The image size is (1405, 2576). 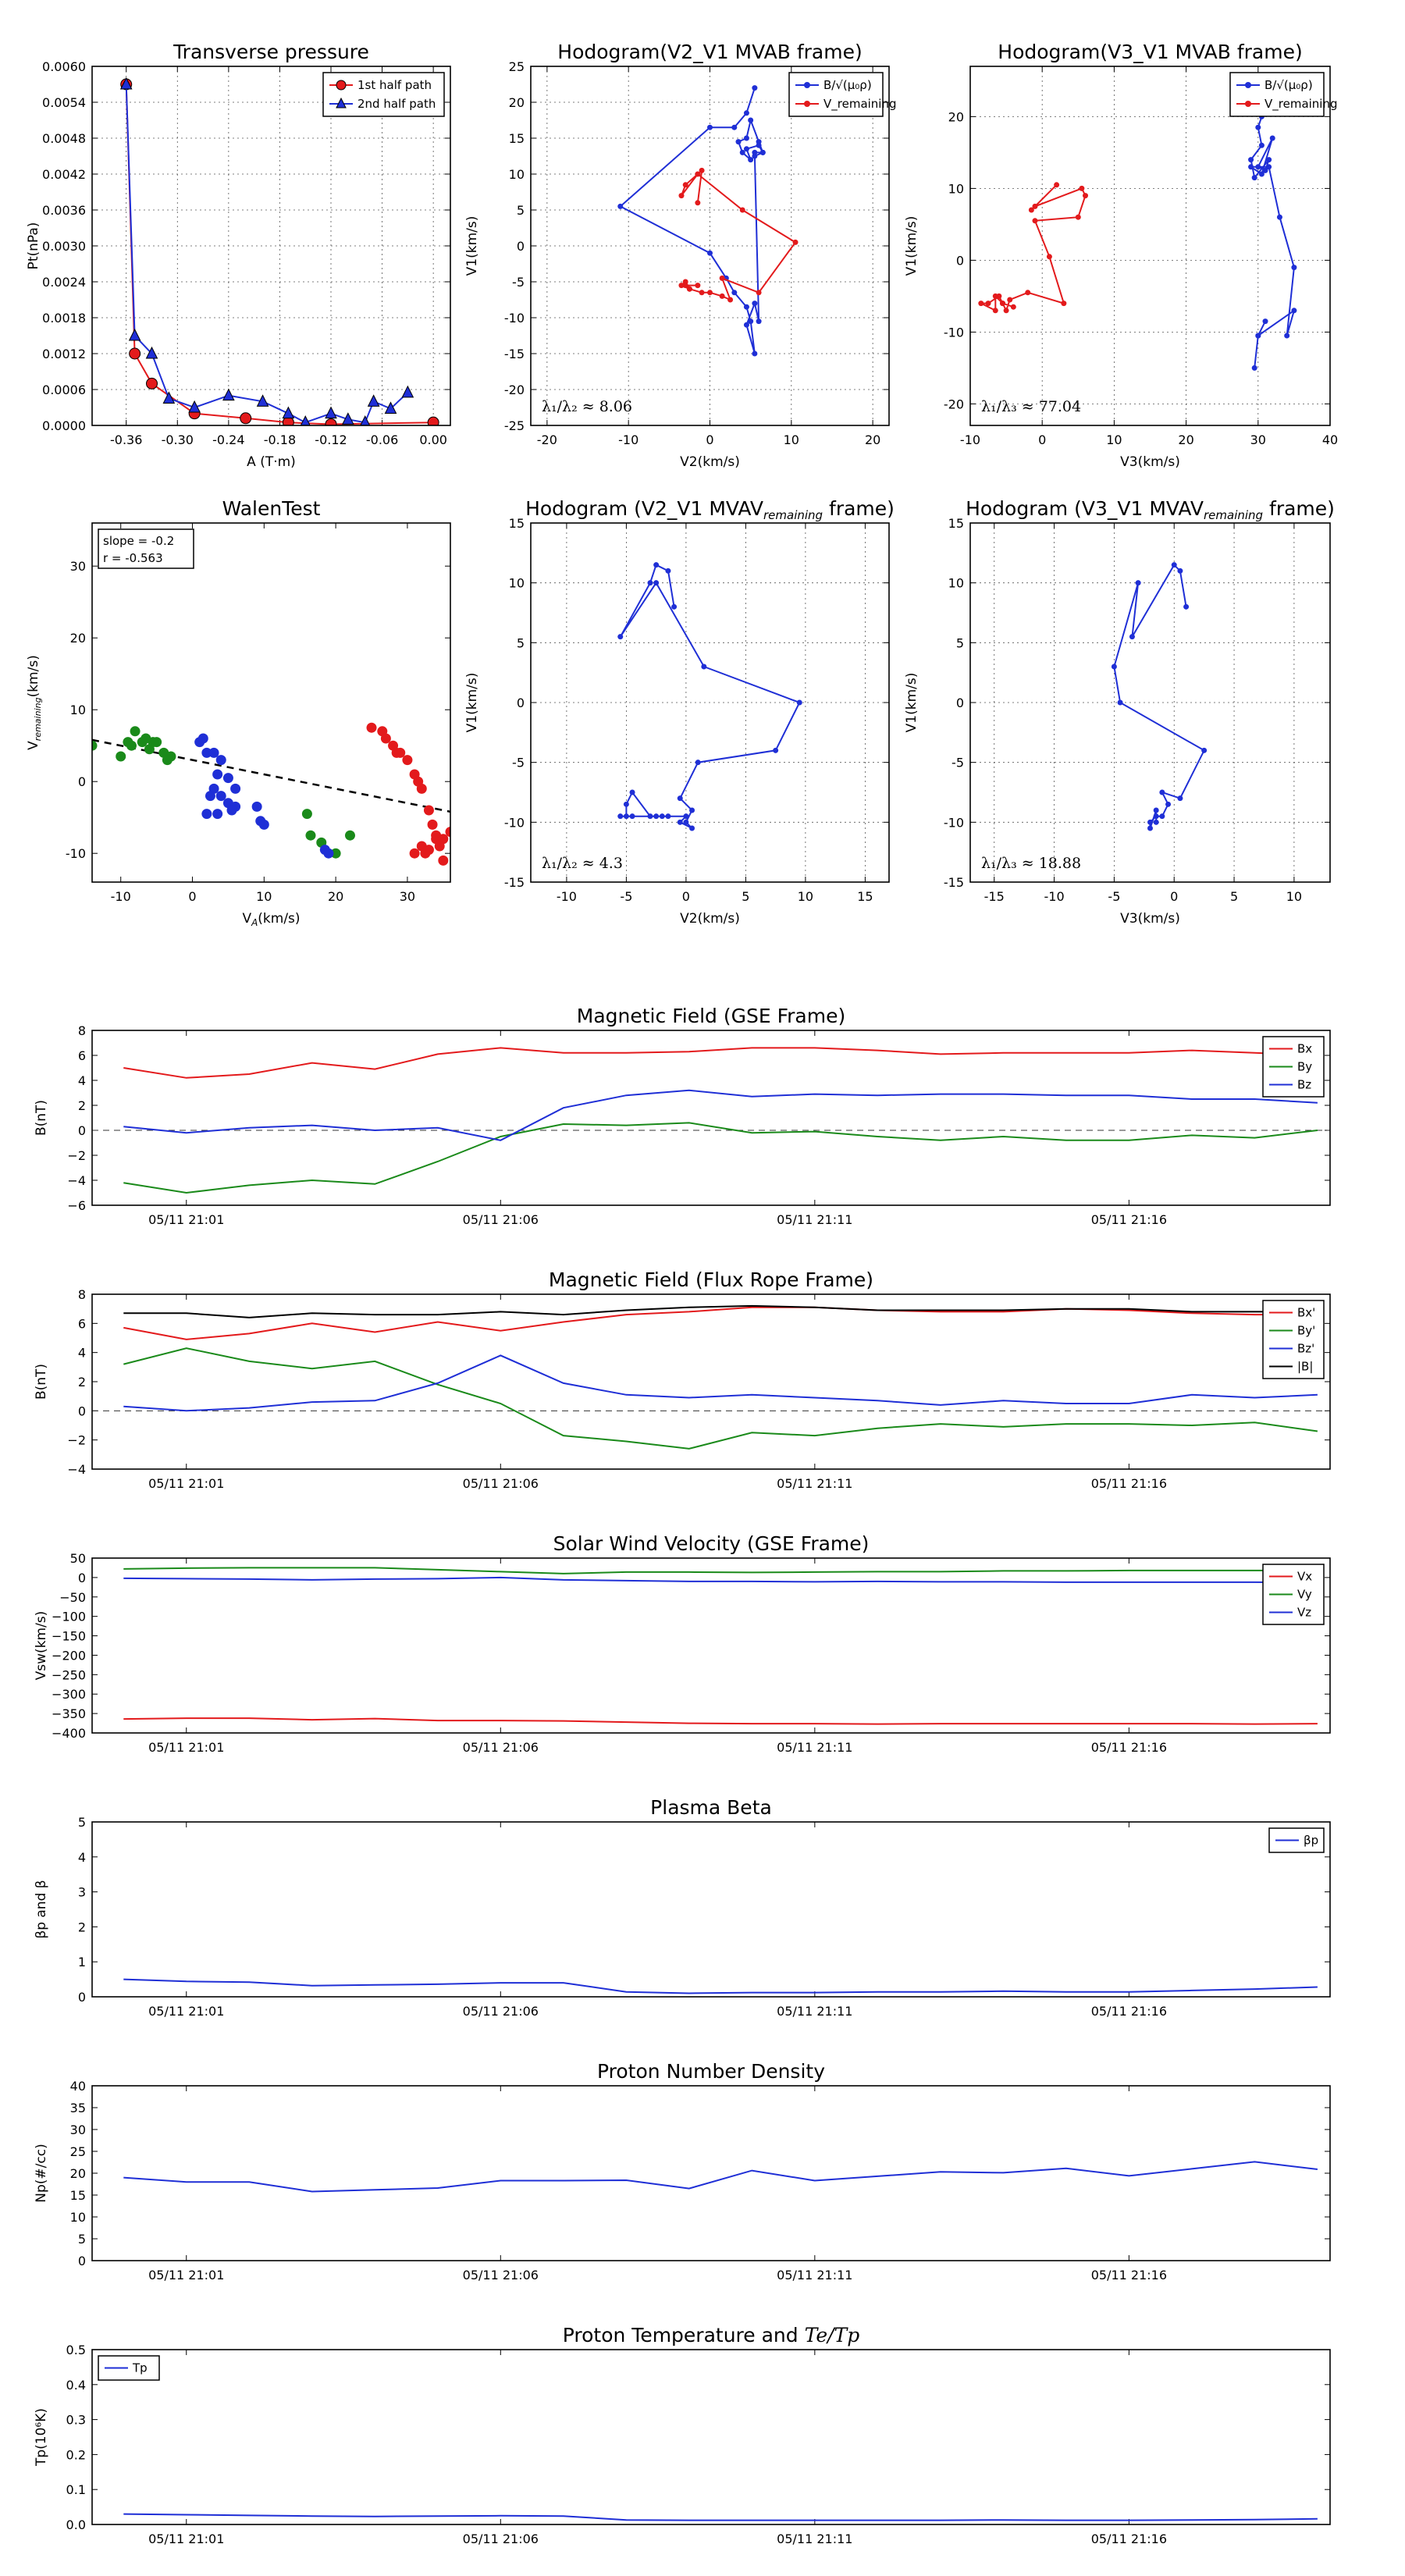 I want to click on chart-title: Hodogram(V3_V1 MVAB frame), so click(x=1150, y=52).